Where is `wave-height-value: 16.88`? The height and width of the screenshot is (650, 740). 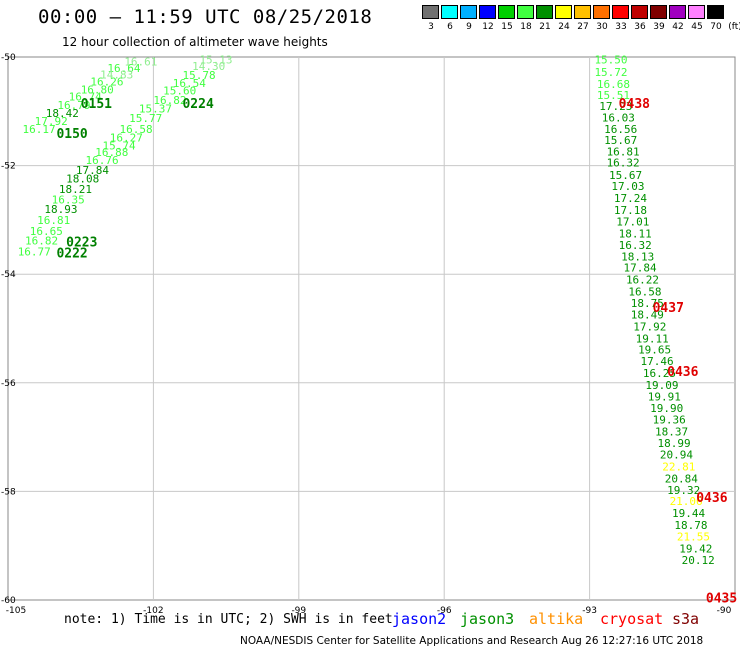 wave-height-value: 16.88 is located at coordinates (111, 152).